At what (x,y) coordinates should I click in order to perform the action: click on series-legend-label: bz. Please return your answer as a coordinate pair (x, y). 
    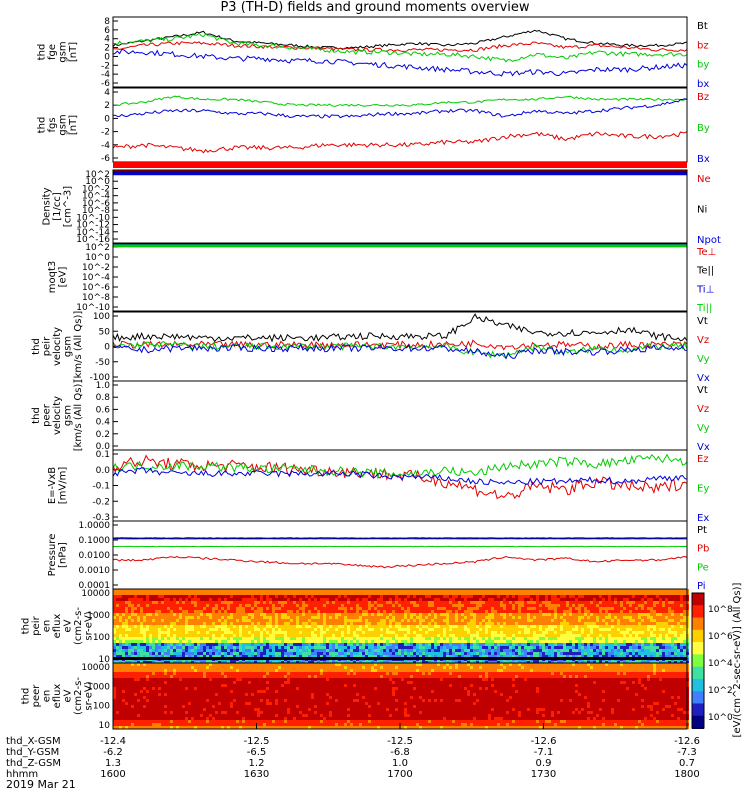
    Looking at the image, I should click on (703, 45).